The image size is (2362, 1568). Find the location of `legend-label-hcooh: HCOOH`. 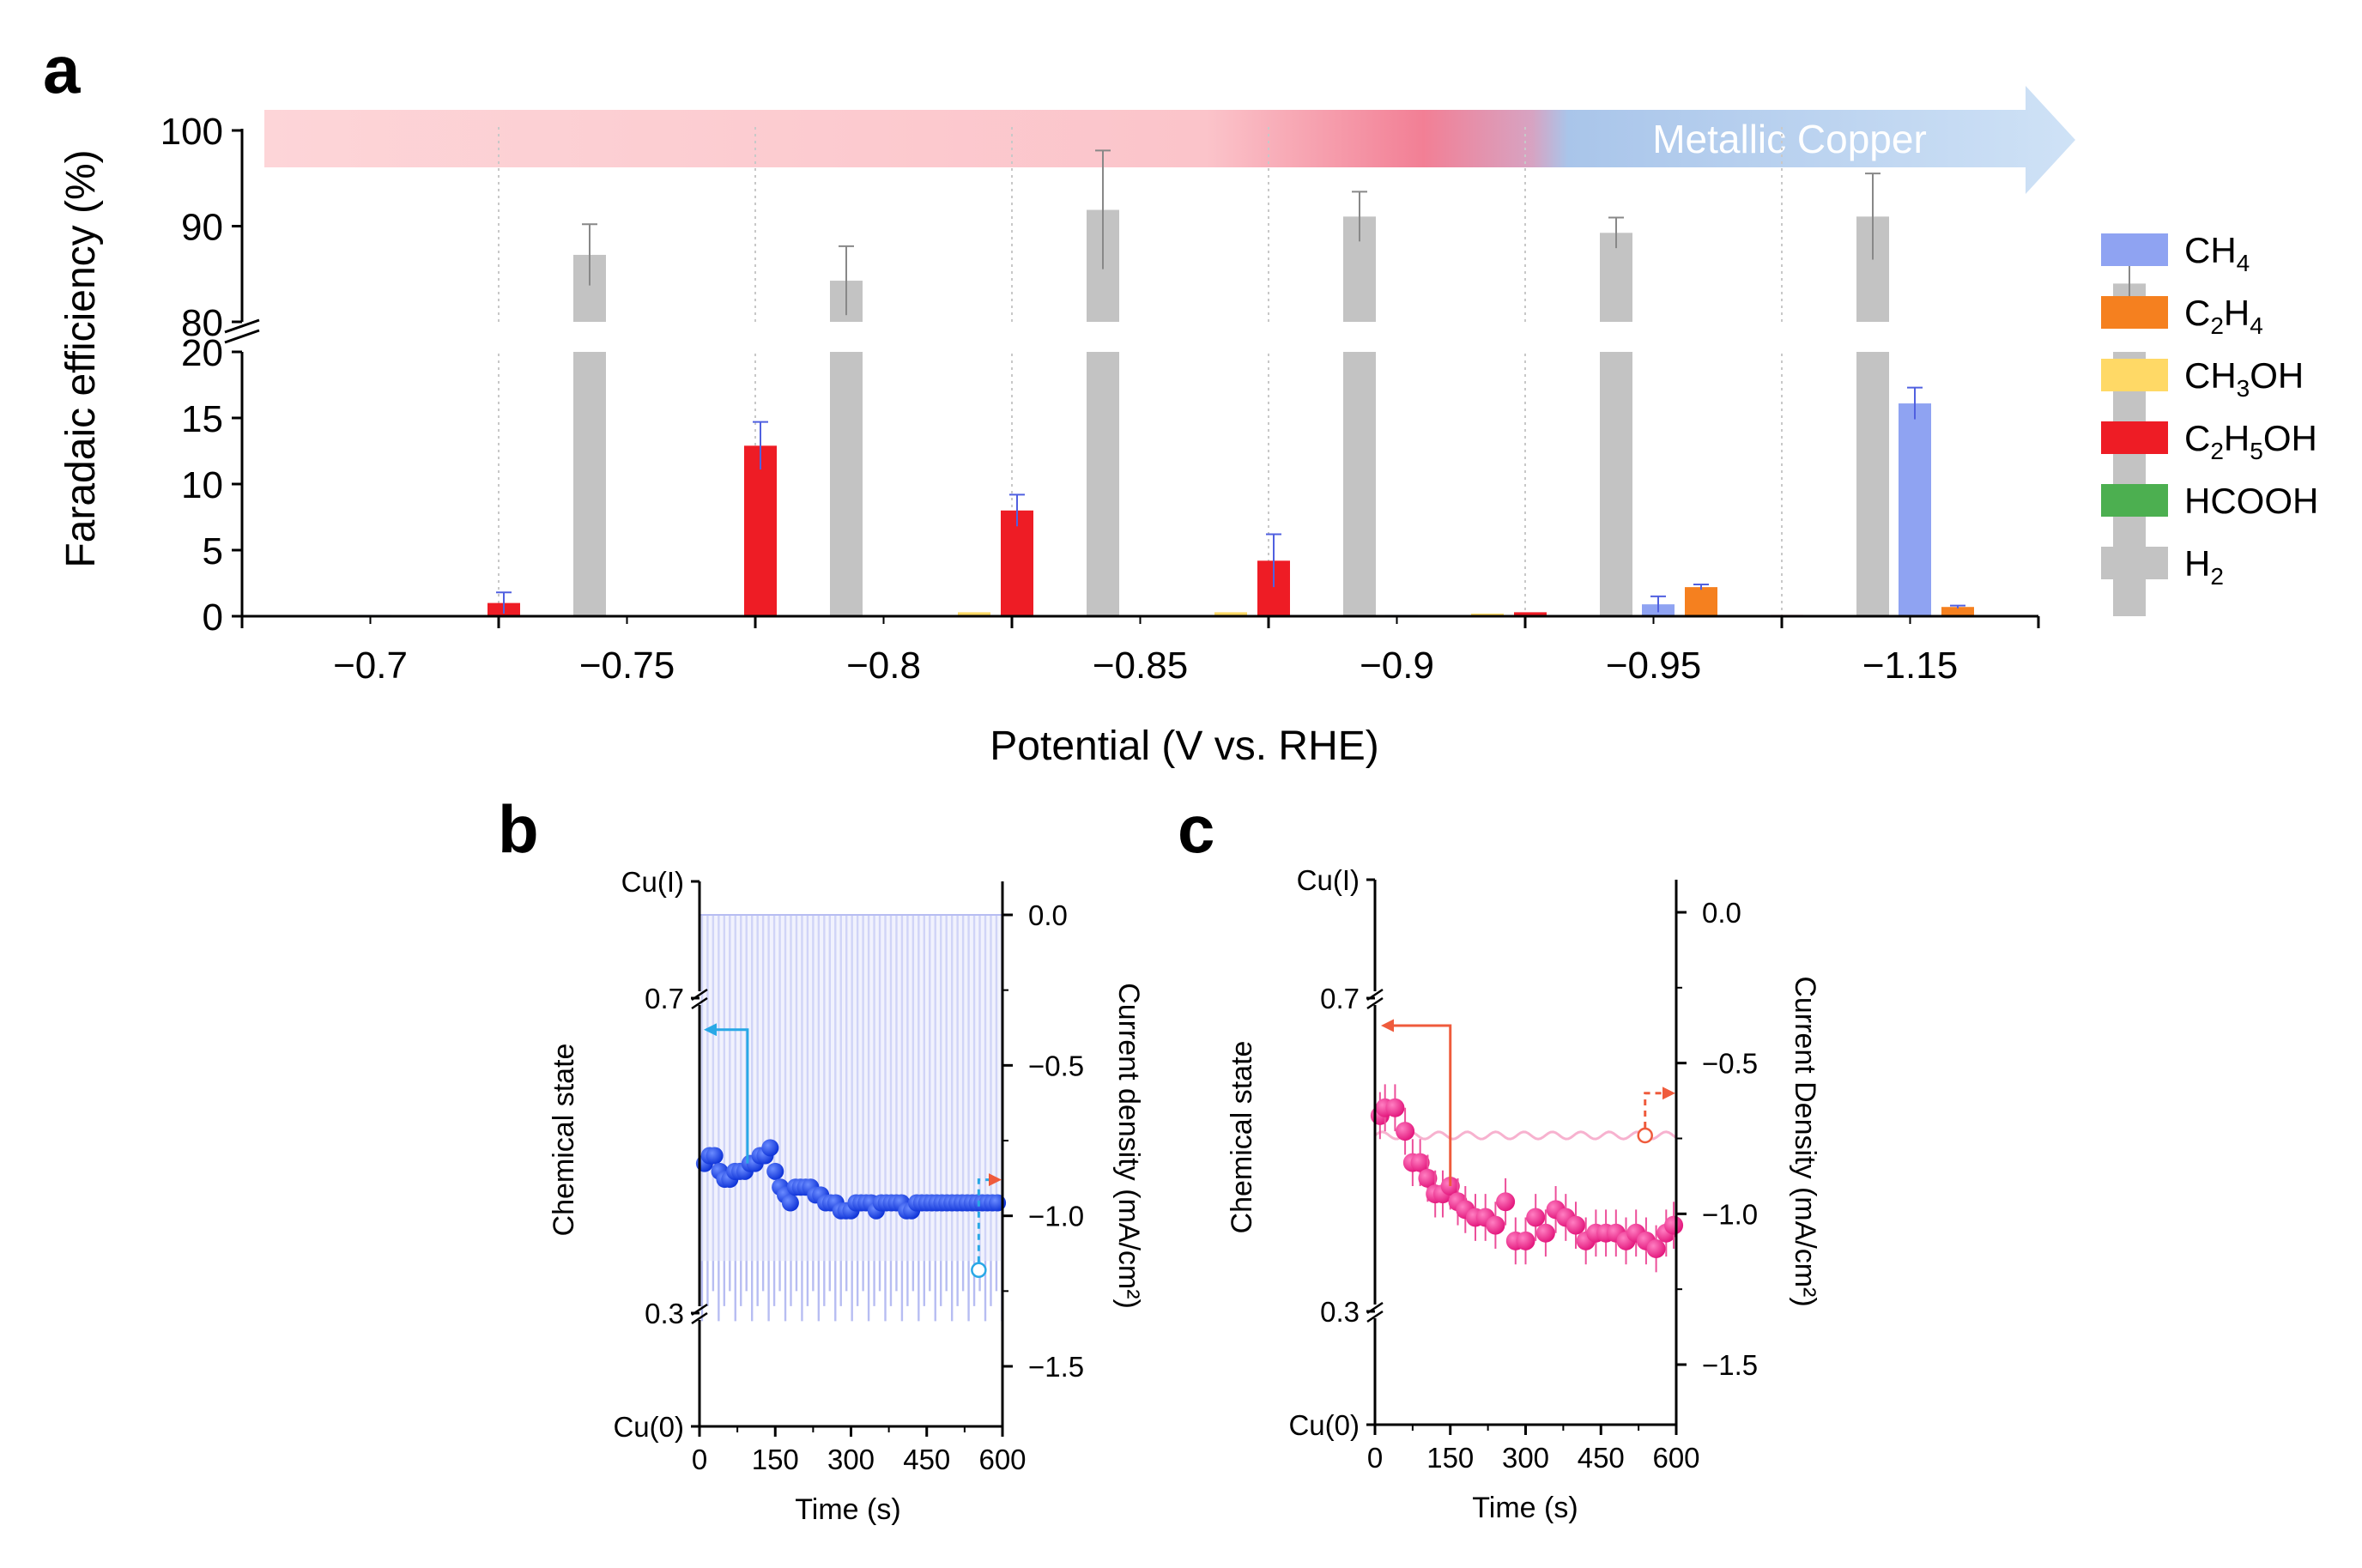

legend-label-hcooh: HCOOH is located at coordinates (2251, 501).